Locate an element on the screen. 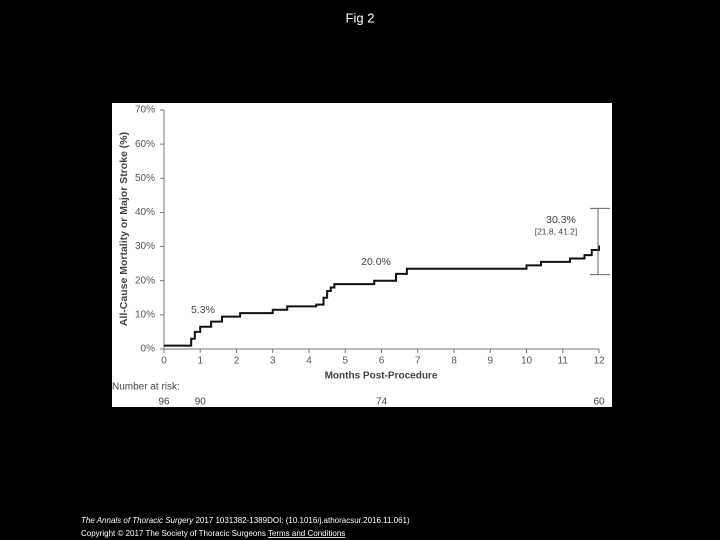 The image size is (720, 540). y-tick-label: 20% is located at coordinates (145, 280).